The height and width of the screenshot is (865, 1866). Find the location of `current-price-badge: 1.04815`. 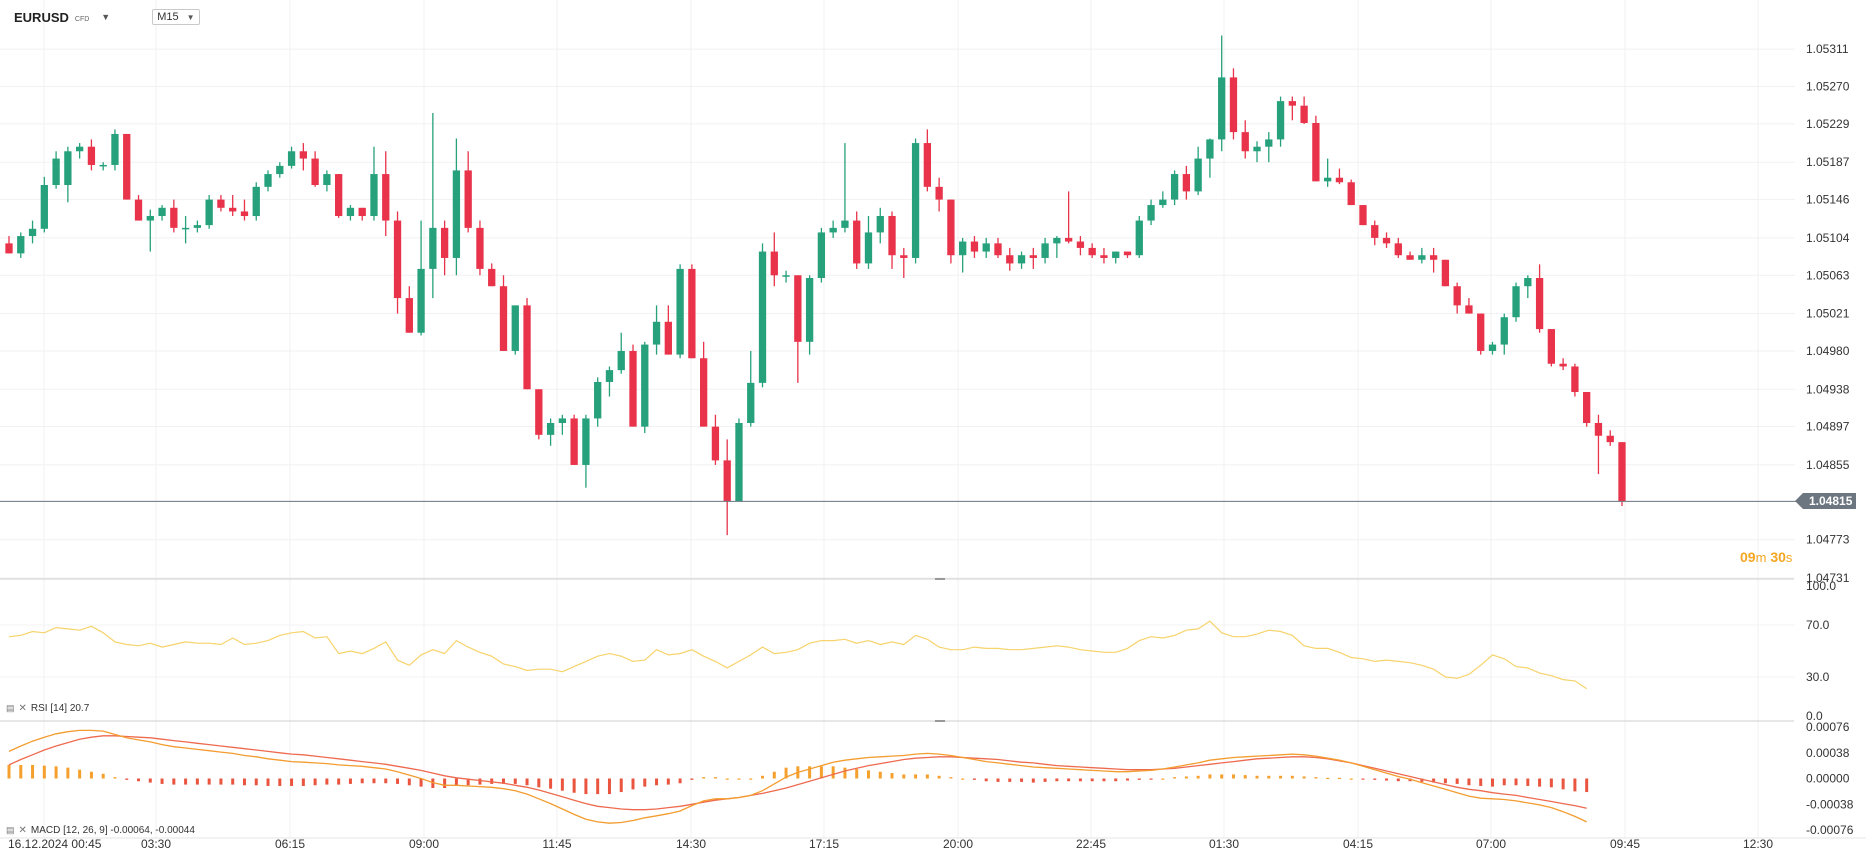

current-price-badge: 1.04815 is located at coordinates (1825, 501).